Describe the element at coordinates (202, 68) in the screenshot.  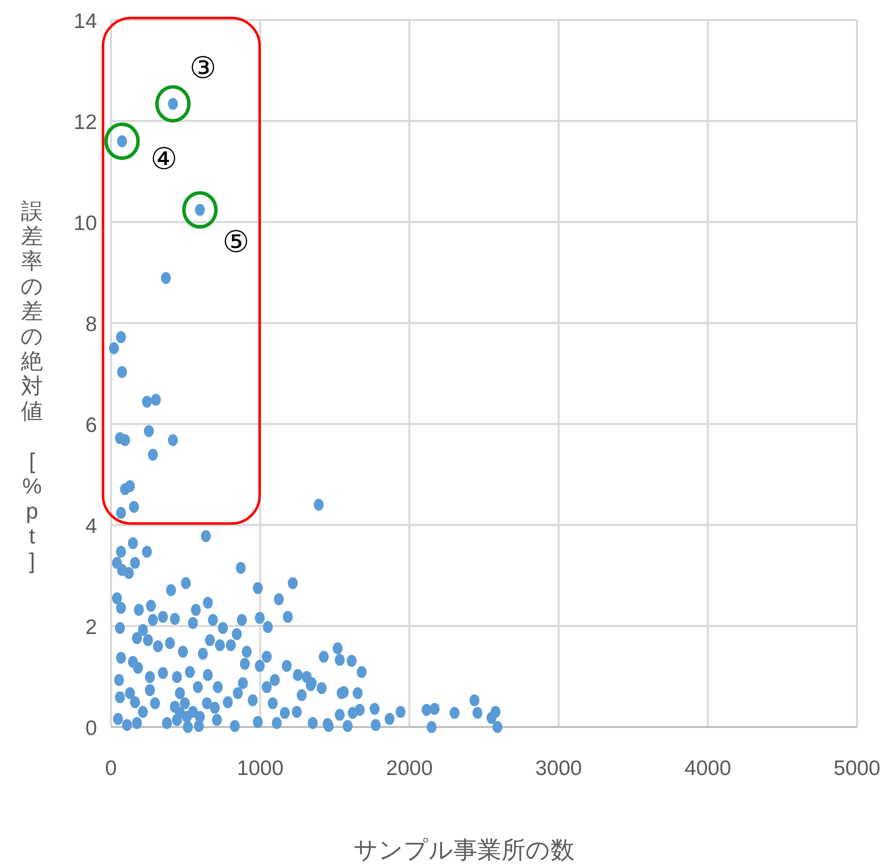
I see `annotation: ③` at that location.